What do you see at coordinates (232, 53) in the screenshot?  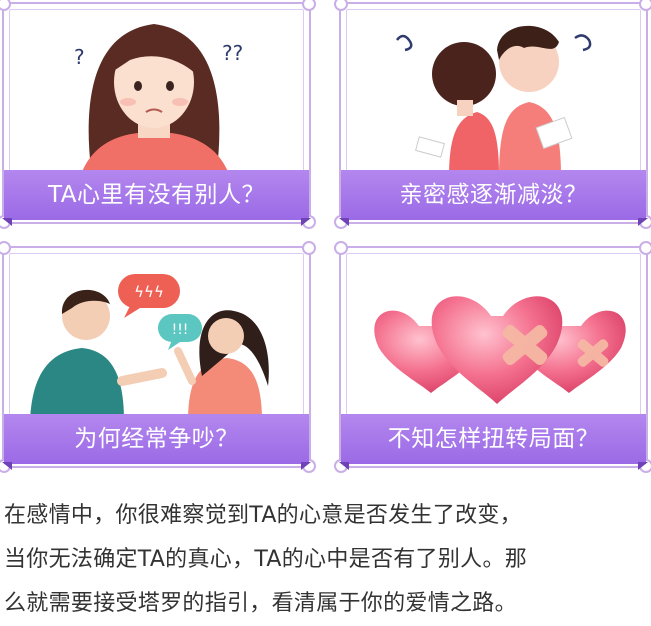 I see `question-marks: ??` at bounding box center [232, 53].